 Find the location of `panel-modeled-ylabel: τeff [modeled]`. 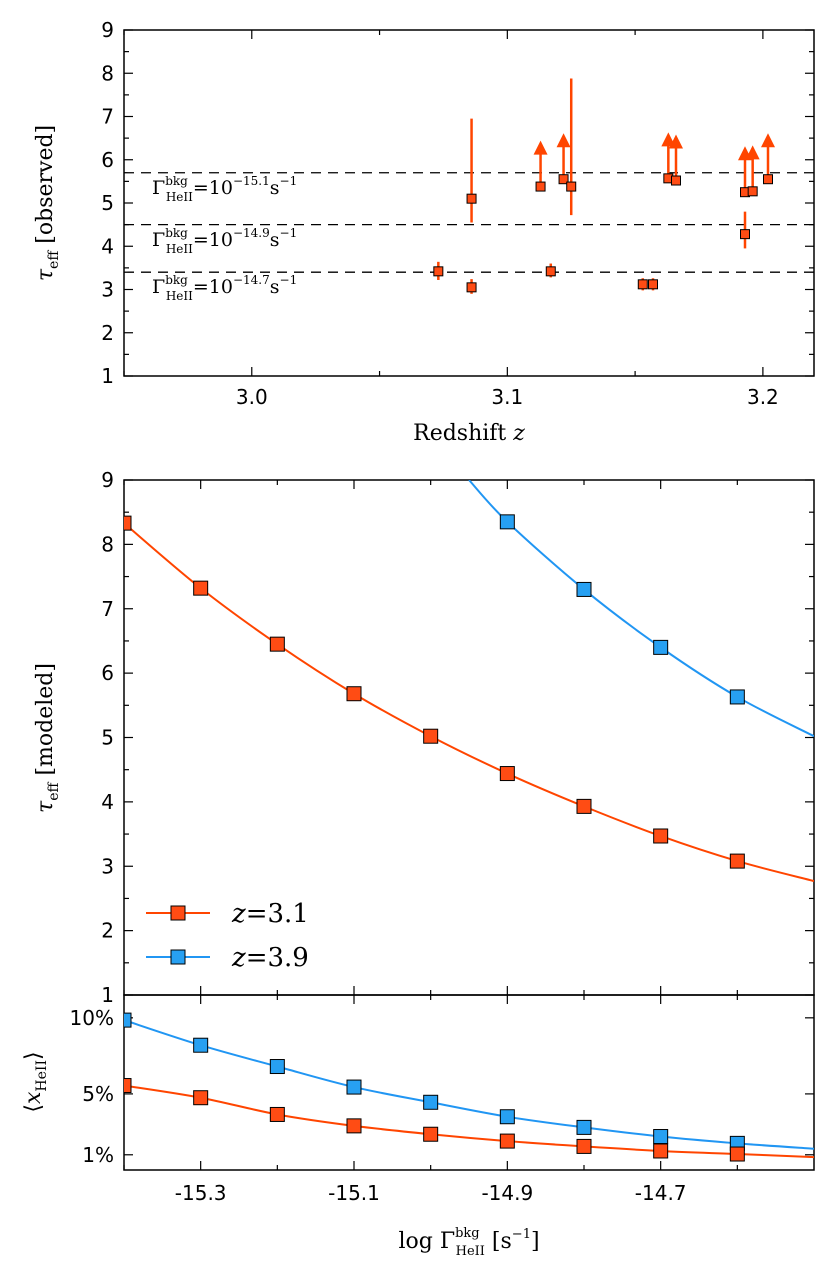

panel-modeled-ylabel: τeff [modeled] is located at coordinates (47, 738).